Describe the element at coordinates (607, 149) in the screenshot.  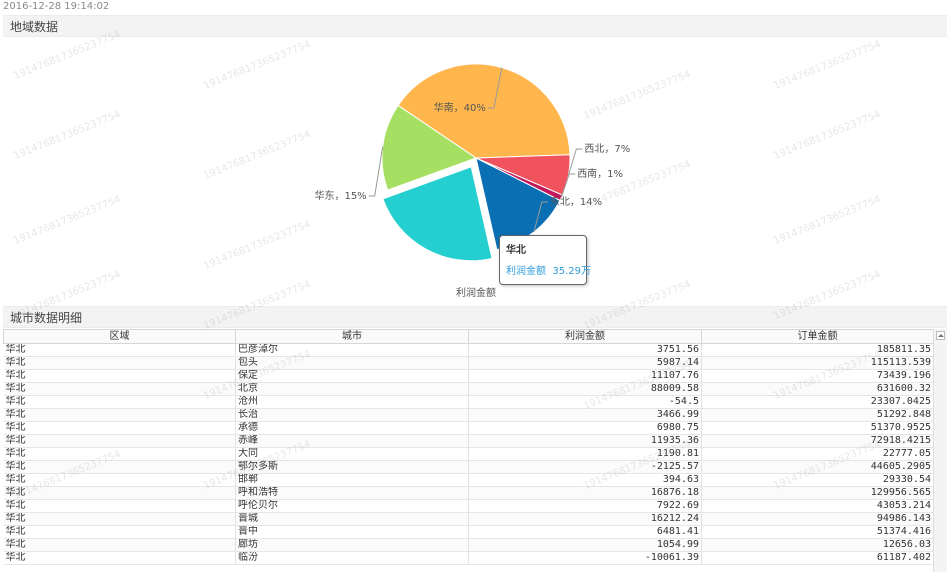
I see `slice-label: 西北，7%` at that location.